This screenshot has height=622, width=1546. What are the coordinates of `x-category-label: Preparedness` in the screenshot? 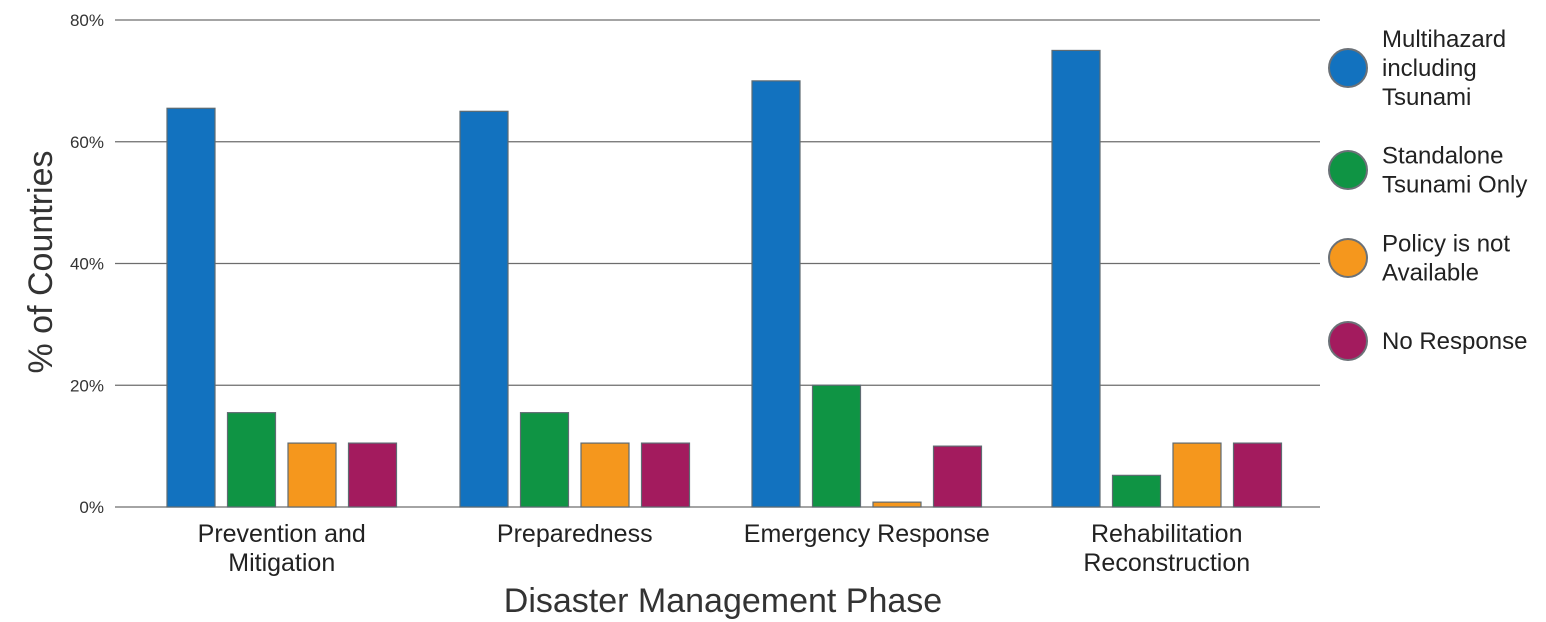 It's located at (575, 534).